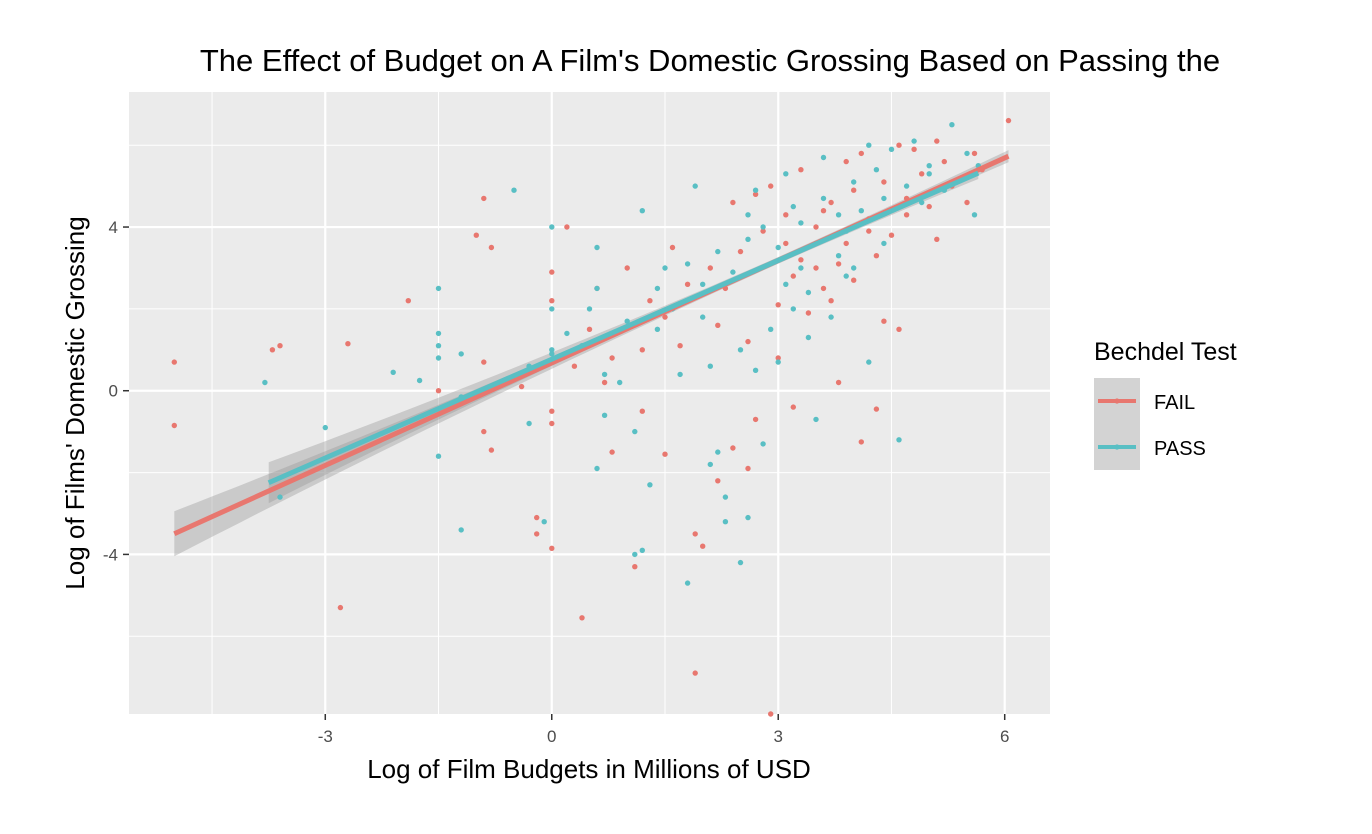  I want to click on x-axis-ticks: -3 0 3 6, so click(663, 730).